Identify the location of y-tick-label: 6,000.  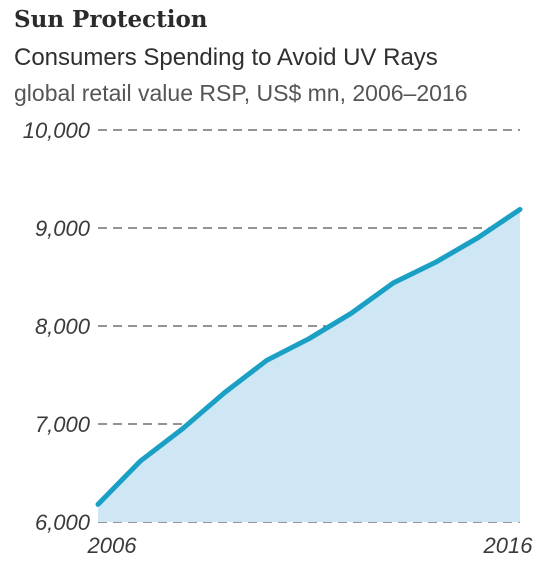
(63, 522).